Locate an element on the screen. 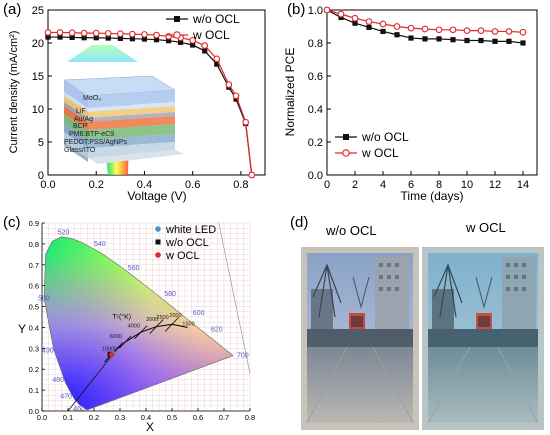 The image size is (550, 435). cct-label: 10000 is located at coordinates (109, 349).